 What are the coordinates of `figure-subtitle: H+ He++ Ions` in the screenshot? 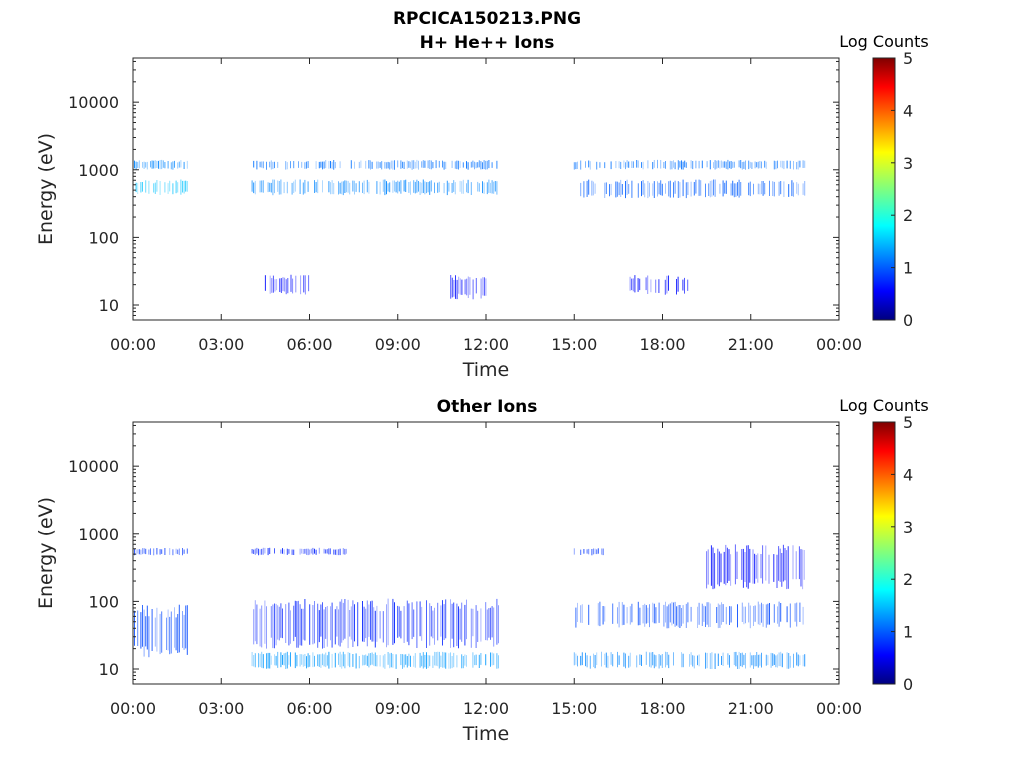 It's located at (487, 43).